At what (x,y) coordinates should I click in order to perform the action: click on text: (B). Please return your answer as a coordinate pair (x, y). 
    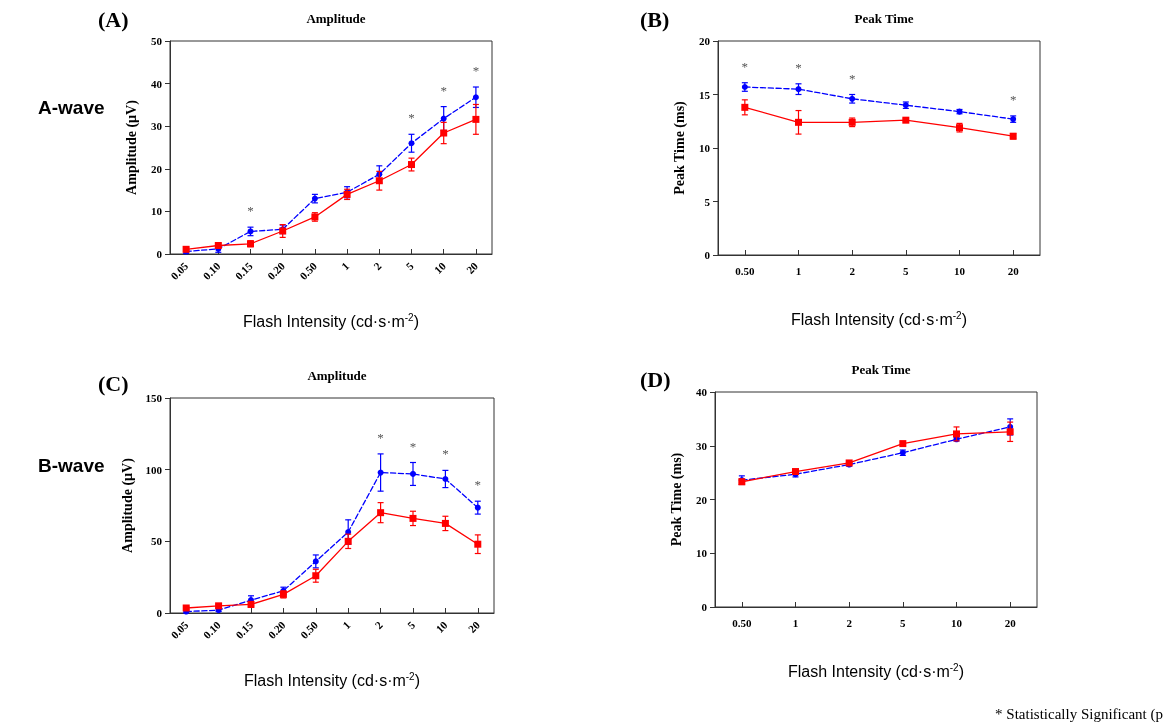
    Looking at the image, I should click on (655, 19).